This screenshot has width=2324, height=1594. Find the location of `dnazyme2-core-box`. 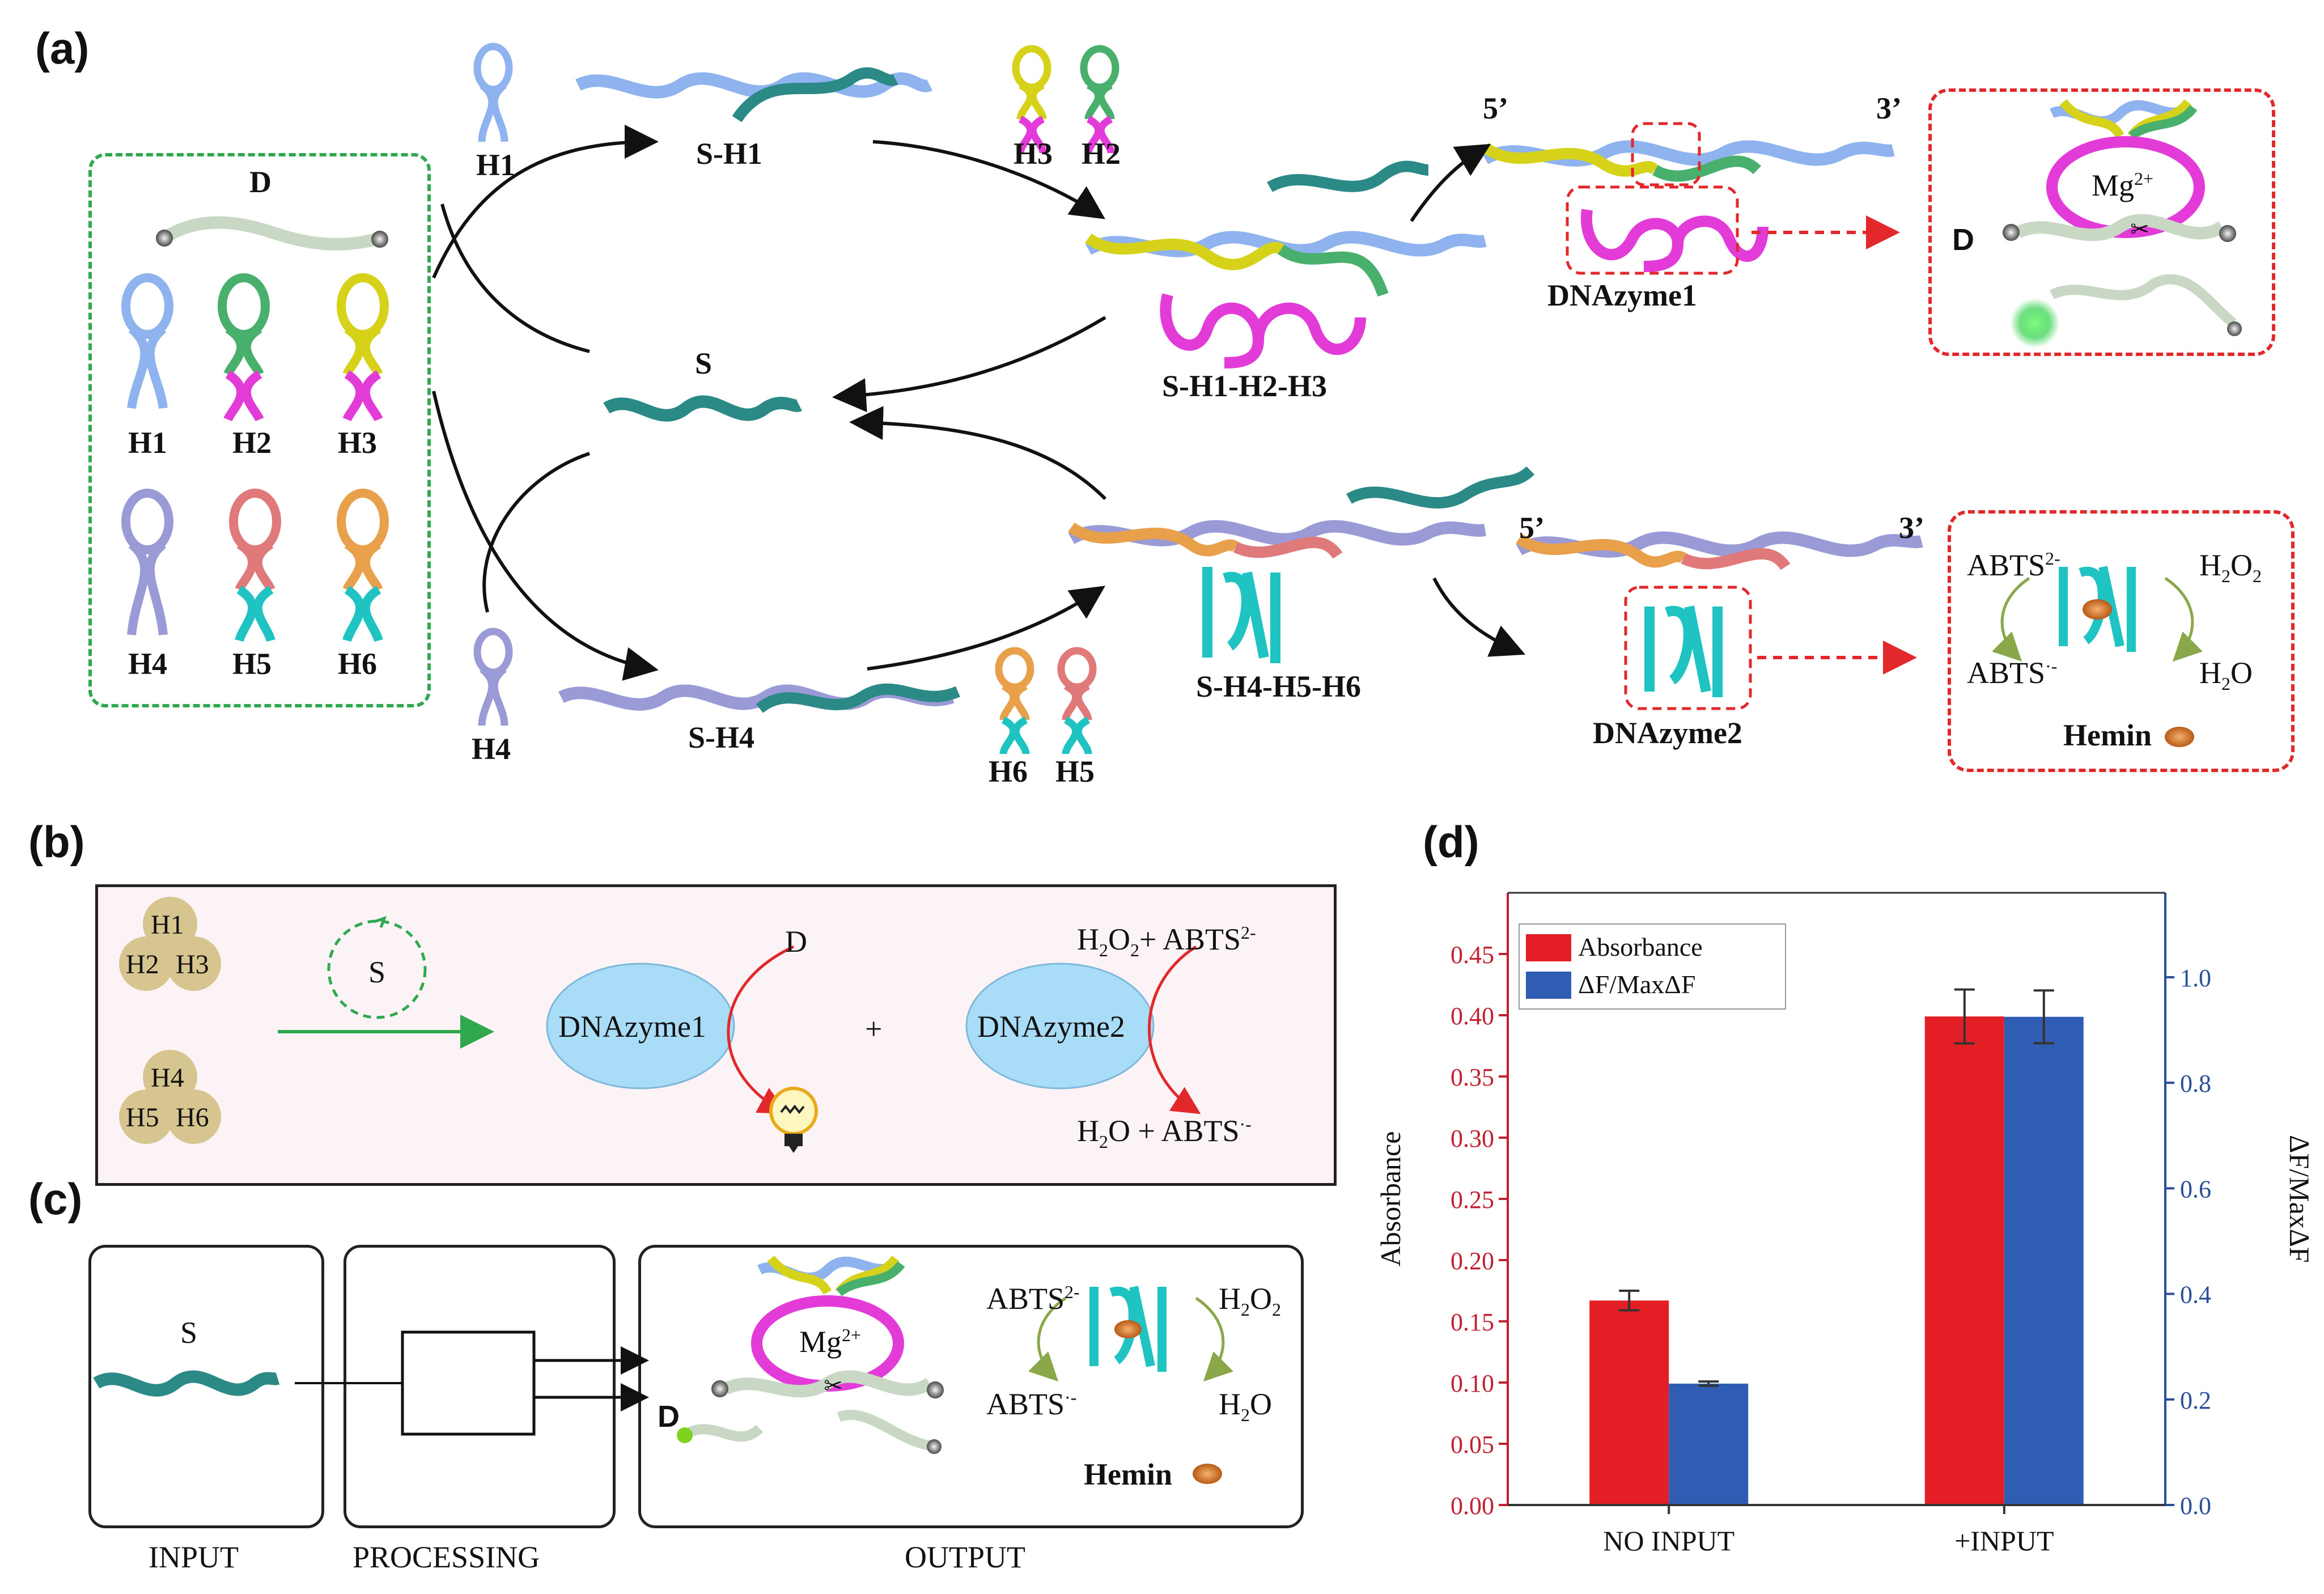

dnazyme2-core-box is located at coordinates (1688, 648).